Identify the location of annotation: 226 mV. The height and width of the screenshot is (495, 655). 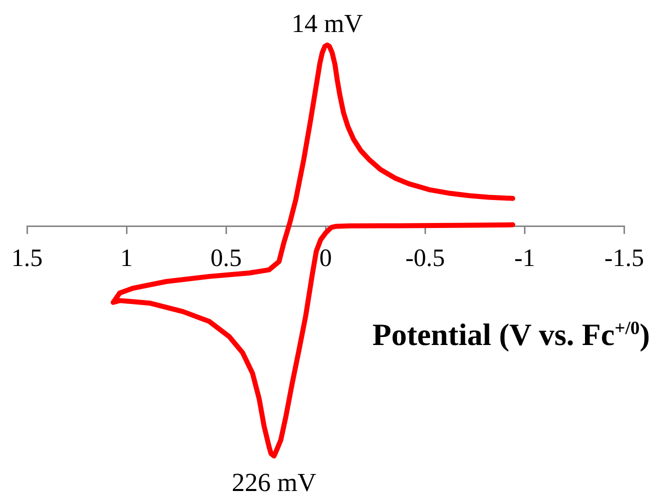
(274, 481).